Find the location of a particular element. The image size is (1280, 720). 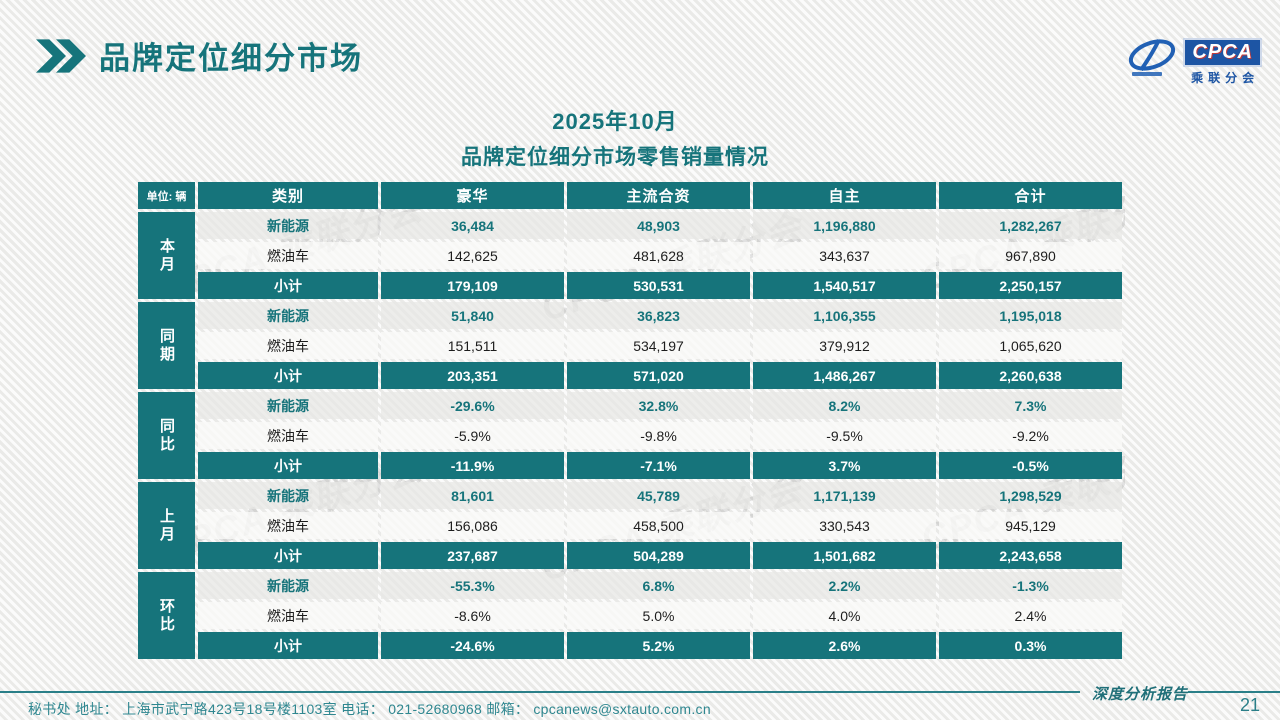

value-cell: 1,282,267 is located at coordinates (1030, 225).